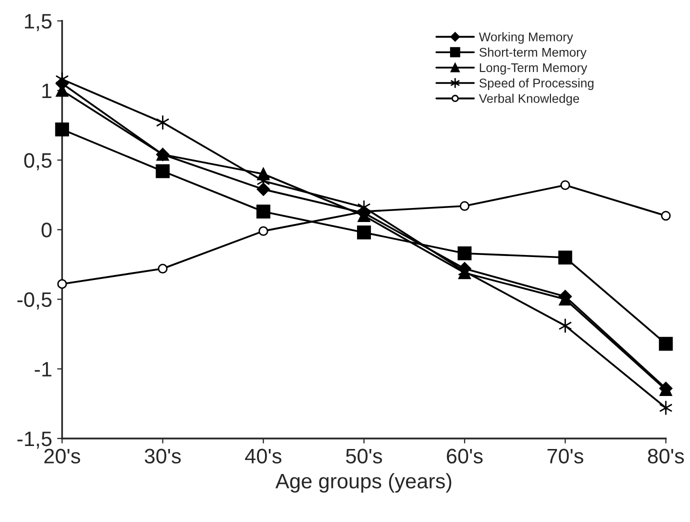 The width and height of the screenshot is (690, 522). What do you see at coordinates (566, 456) in the screenshot?
I see `x-tick-label: 70's` at bounding box center [566, 456].